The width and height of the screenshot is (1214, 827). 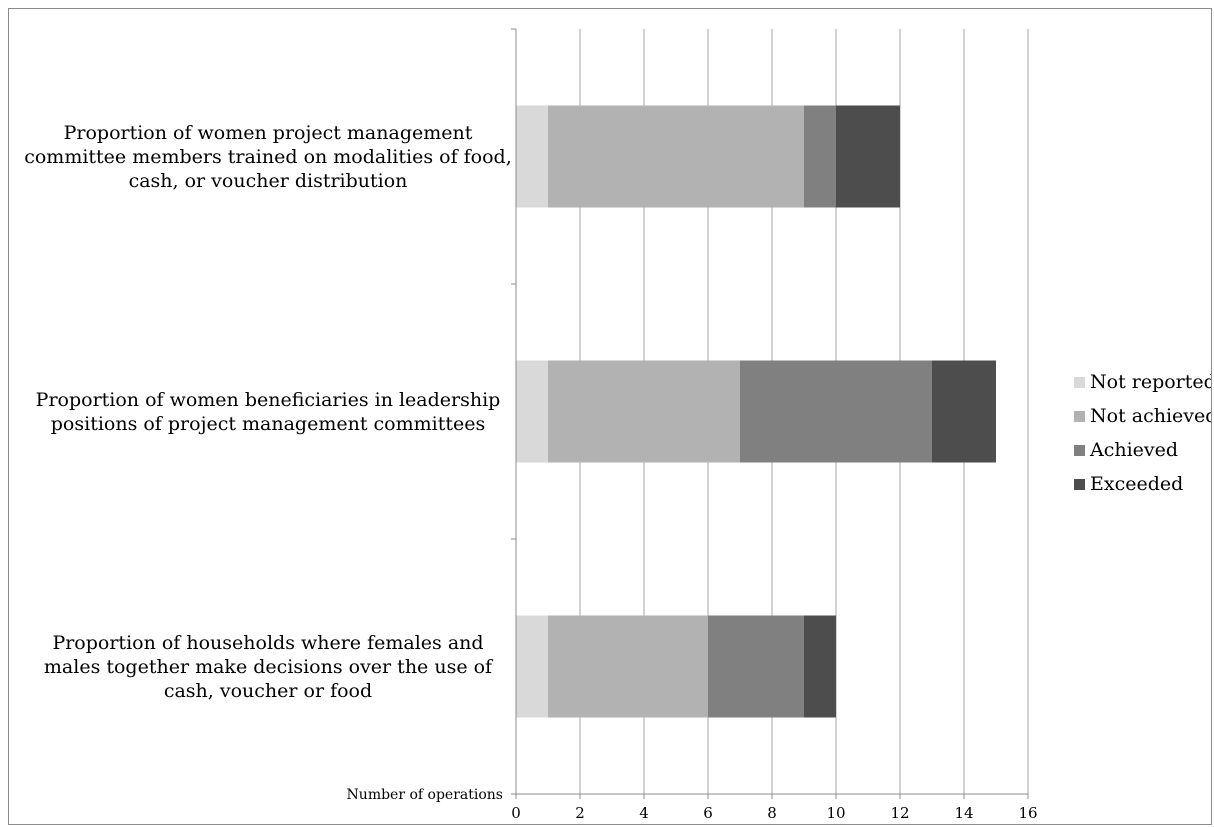 I want to click on x-tick-label-10: 10, so click(x=835, y=813).